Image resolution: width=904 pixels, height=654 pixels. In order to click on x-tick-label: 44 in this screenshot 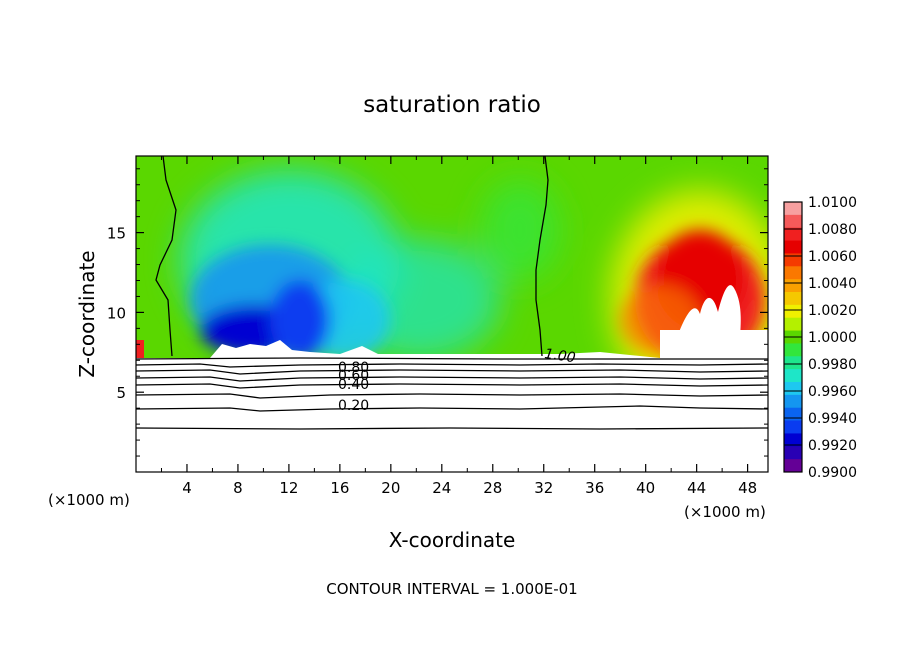, I will do `click(696, 488)`.